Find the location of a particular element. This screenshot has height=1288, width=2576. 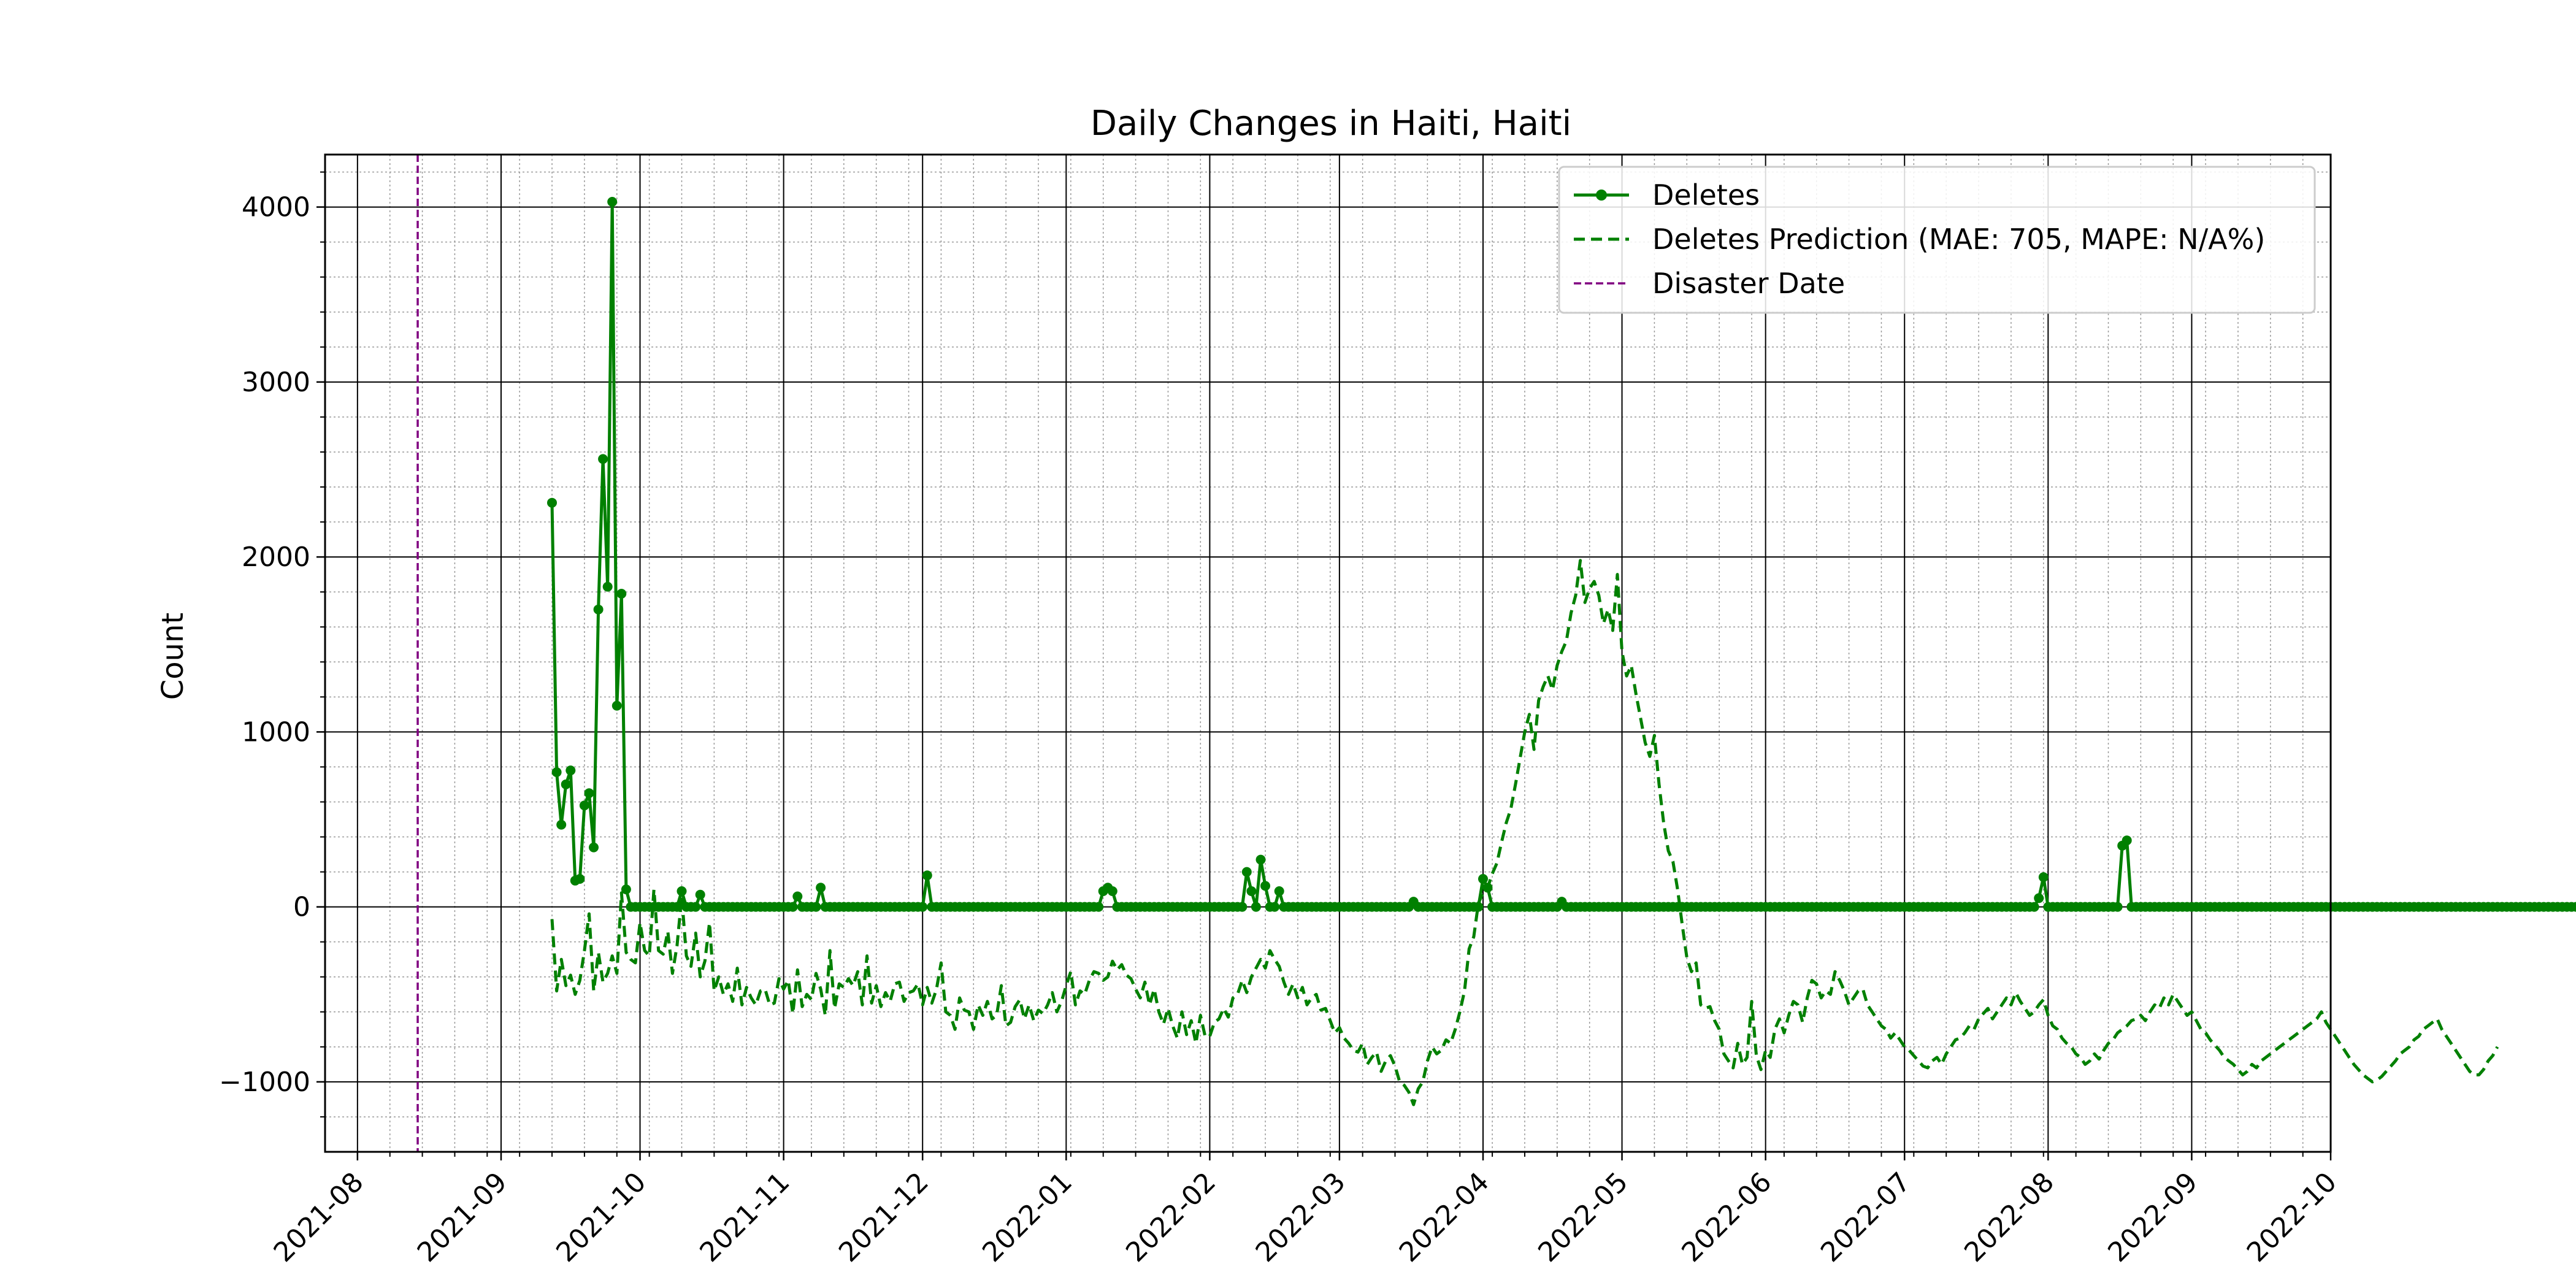

x-tick-label: 2022-02 is located at coordinates (1171, 1217).